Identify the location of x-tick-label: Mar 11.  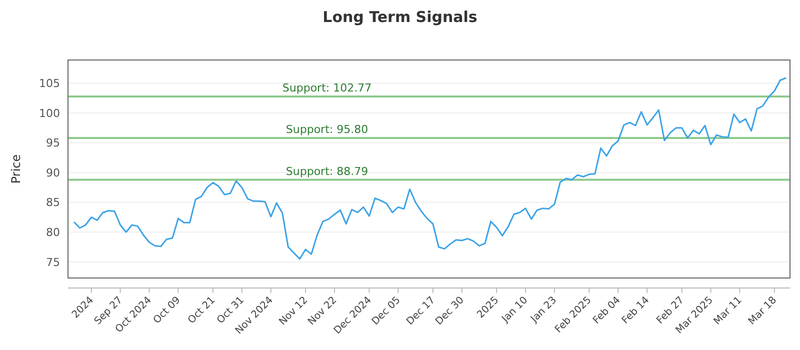
(728, 311).